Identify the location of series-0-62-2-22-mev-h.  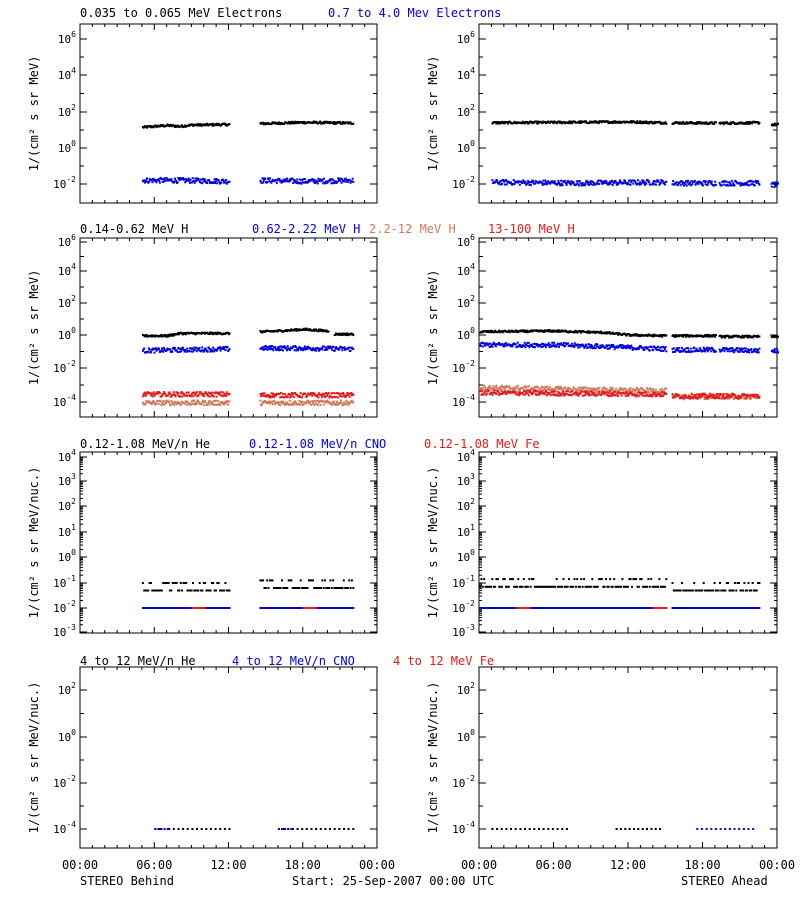
(629, 347).